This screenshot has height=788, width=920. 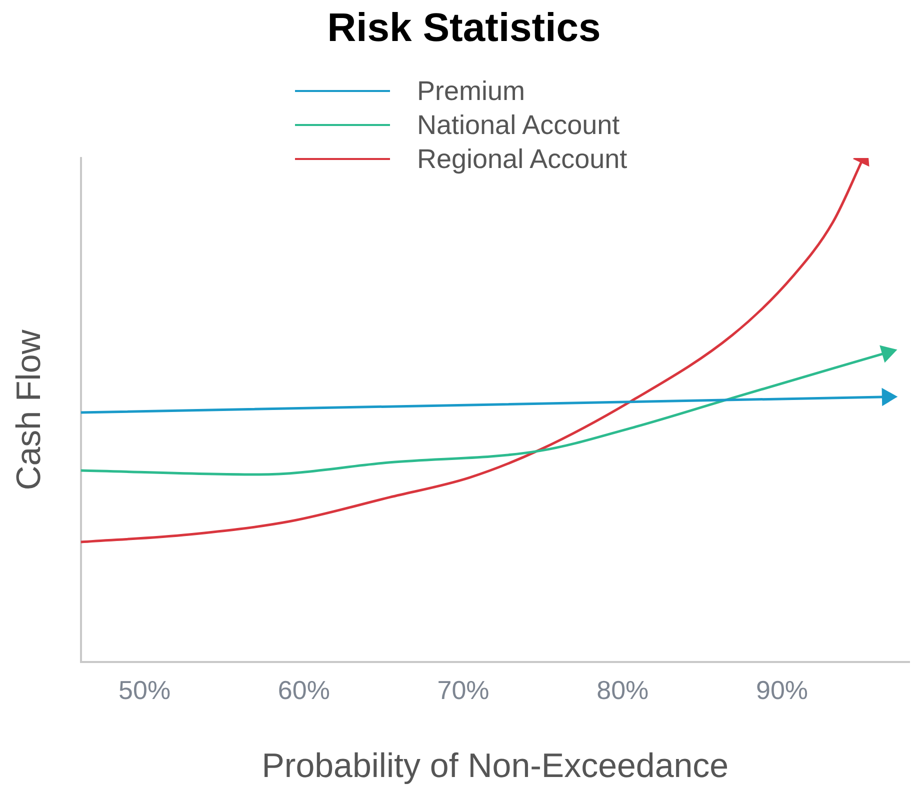 What do you see at coordinates (518, 125) in the screenshot?
I see `legend-label: National Account` at bounding box center [518, 125].